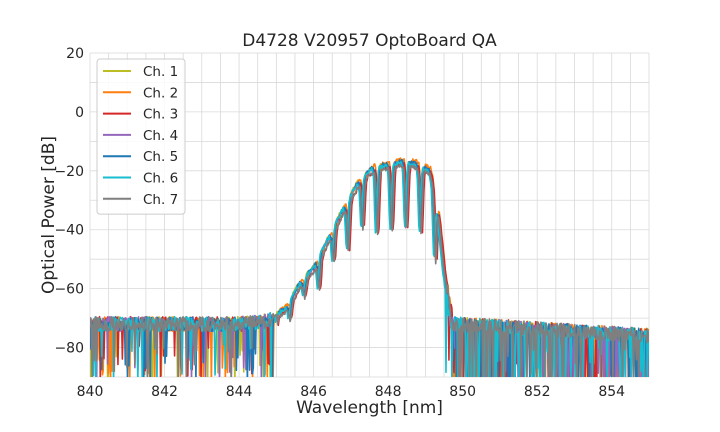 The width and height of the screenshot is (720, 432). What do you see at coordinates (69, 290) in the screenshot?
I see `y-tick-label: −60` at bounding box center [69, 290].